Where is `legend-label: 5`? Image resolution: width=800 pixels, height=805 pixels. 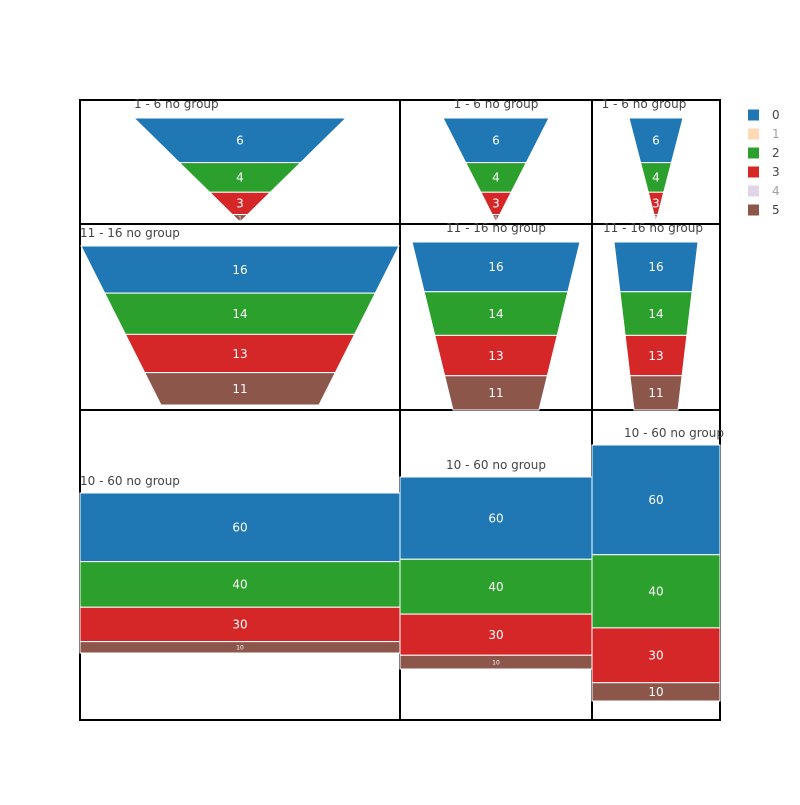 legend-label: 5 is located at coordinates (776, 210).